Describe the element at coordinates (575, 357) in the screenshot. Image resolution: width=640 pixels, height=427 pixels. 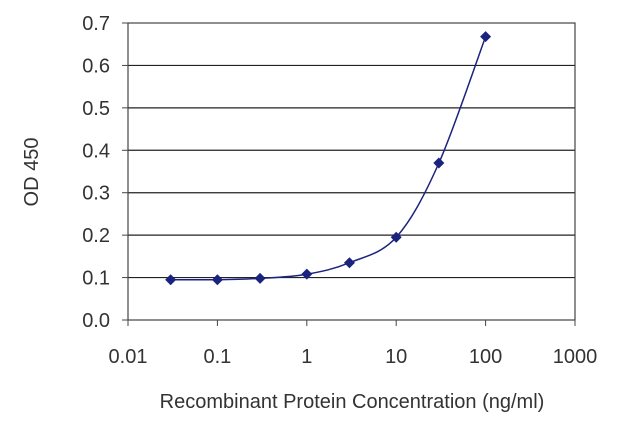
I see `x-tick-label: 1000` at that location.